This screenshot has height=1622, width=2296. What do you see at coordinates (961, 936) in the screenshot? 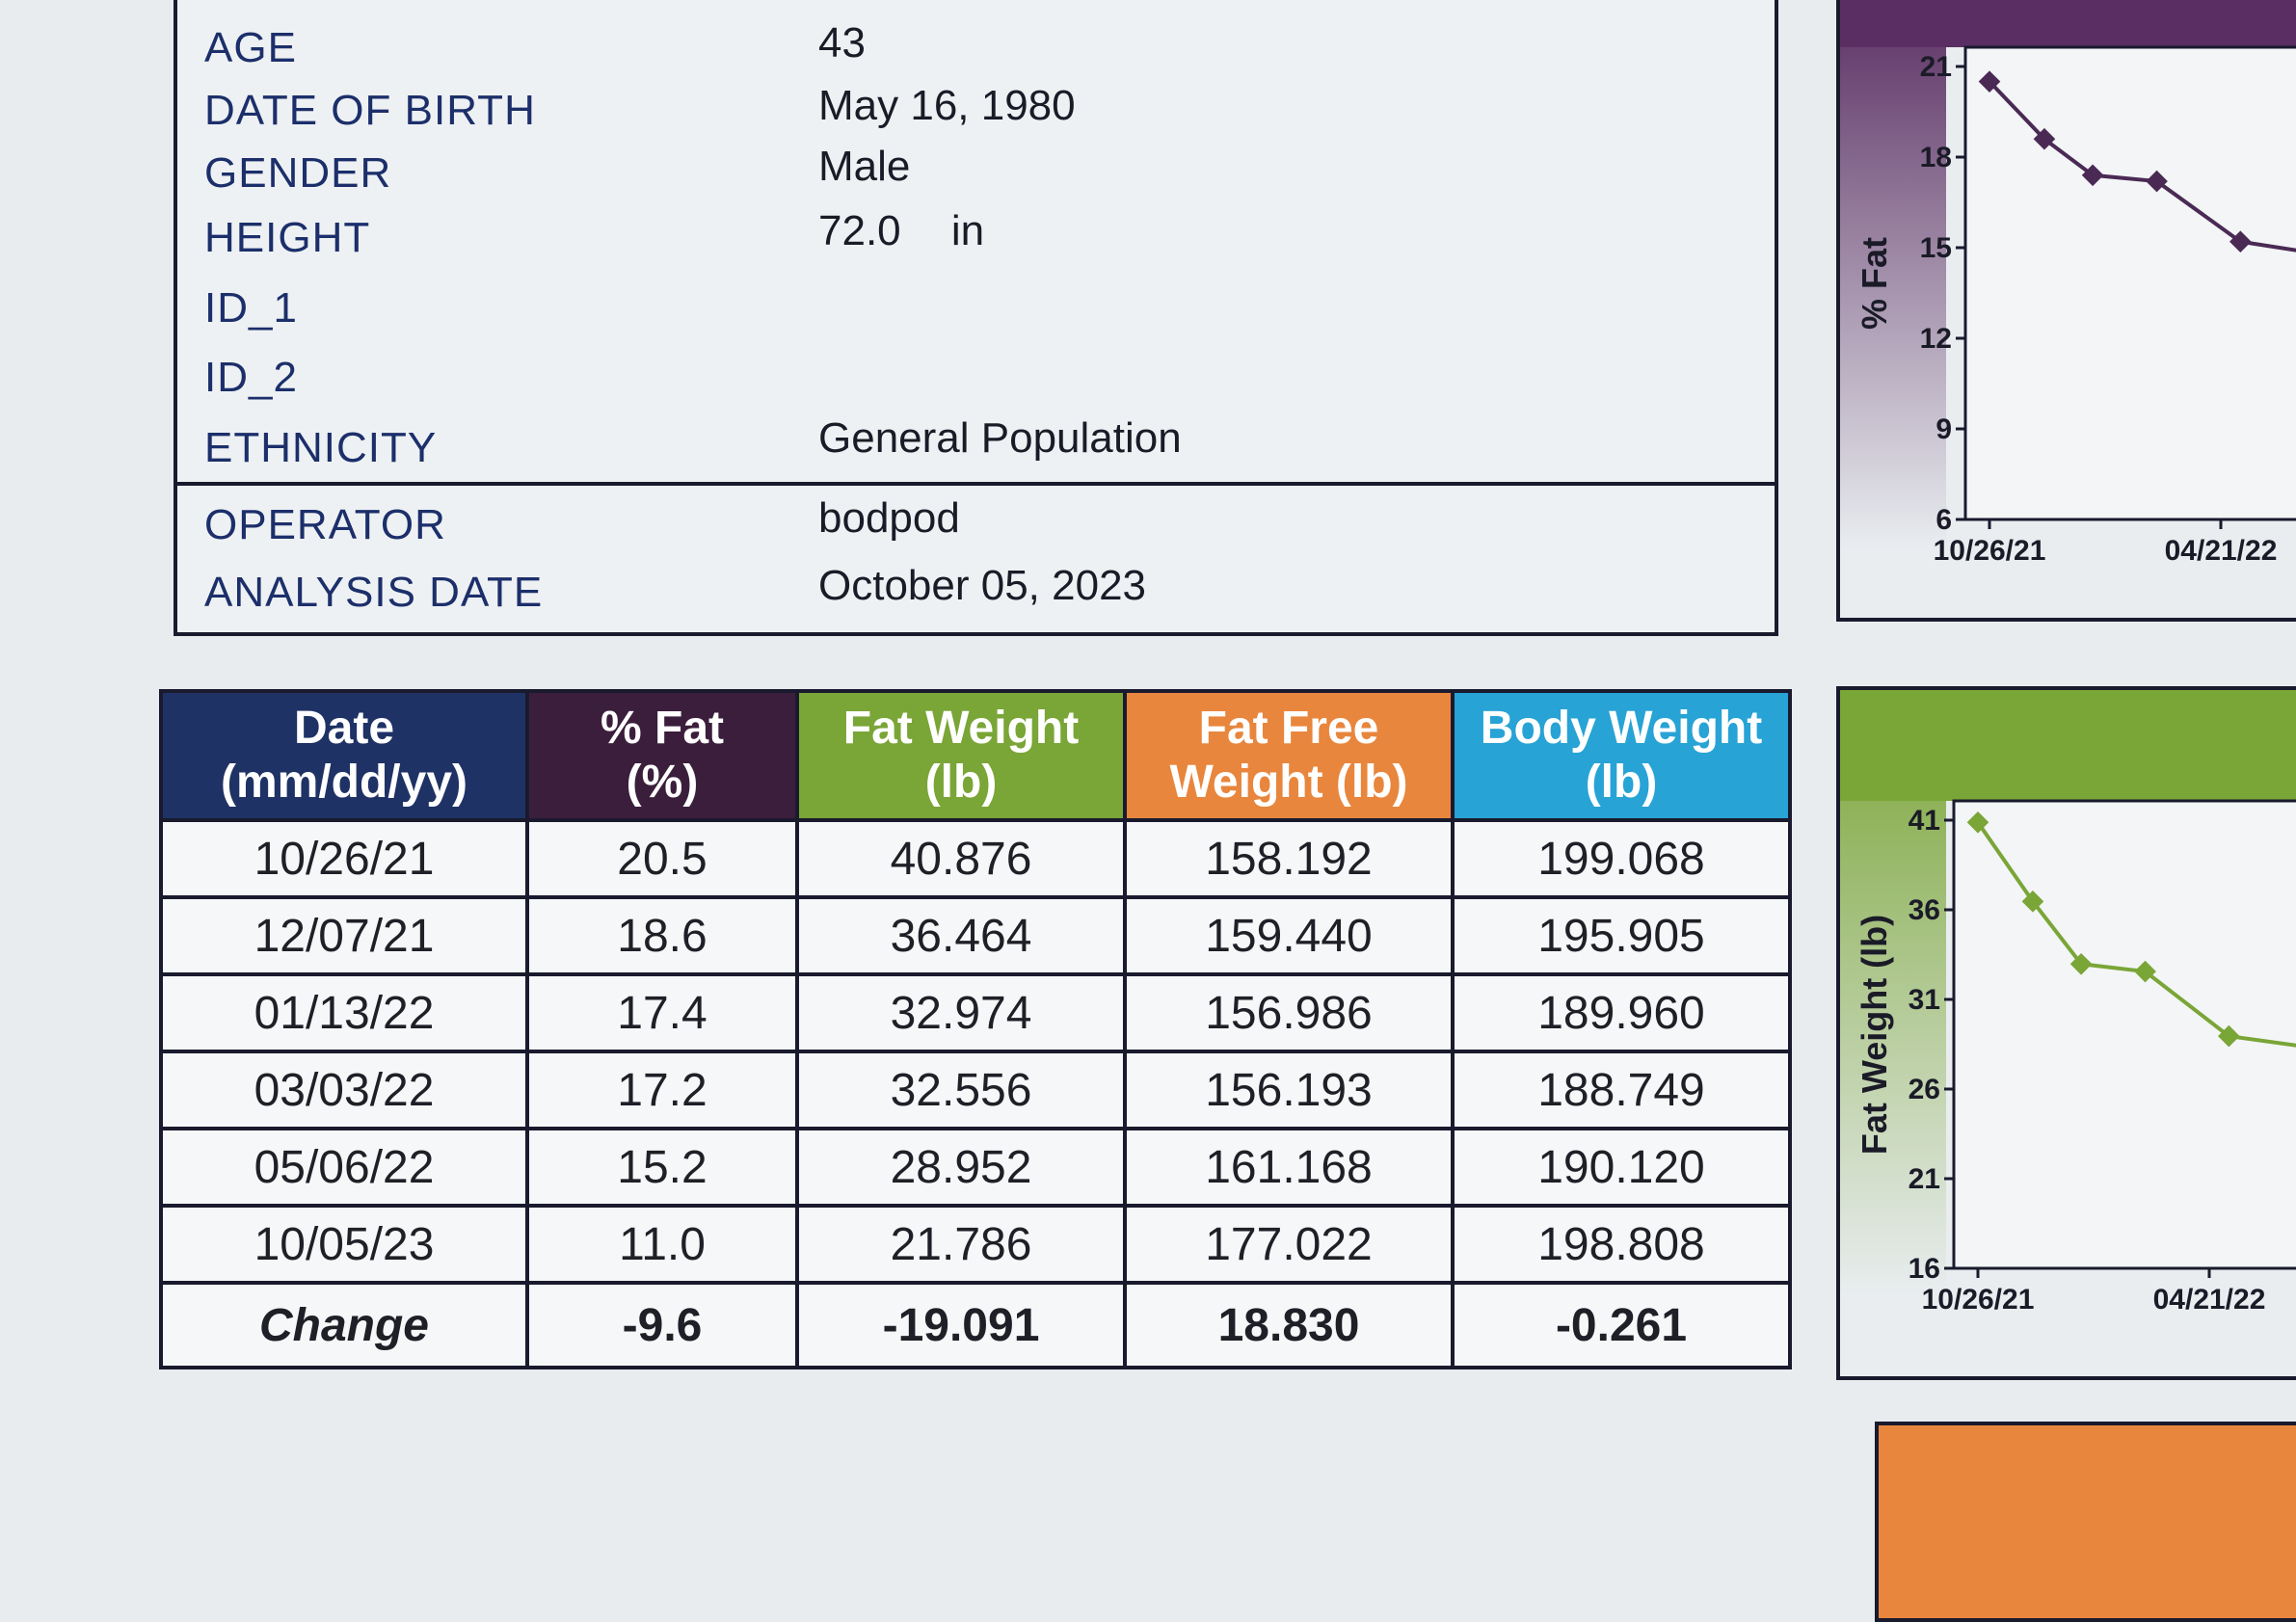
I see `cell-fat-weight: 36.464` at bounding box center [961, 936].